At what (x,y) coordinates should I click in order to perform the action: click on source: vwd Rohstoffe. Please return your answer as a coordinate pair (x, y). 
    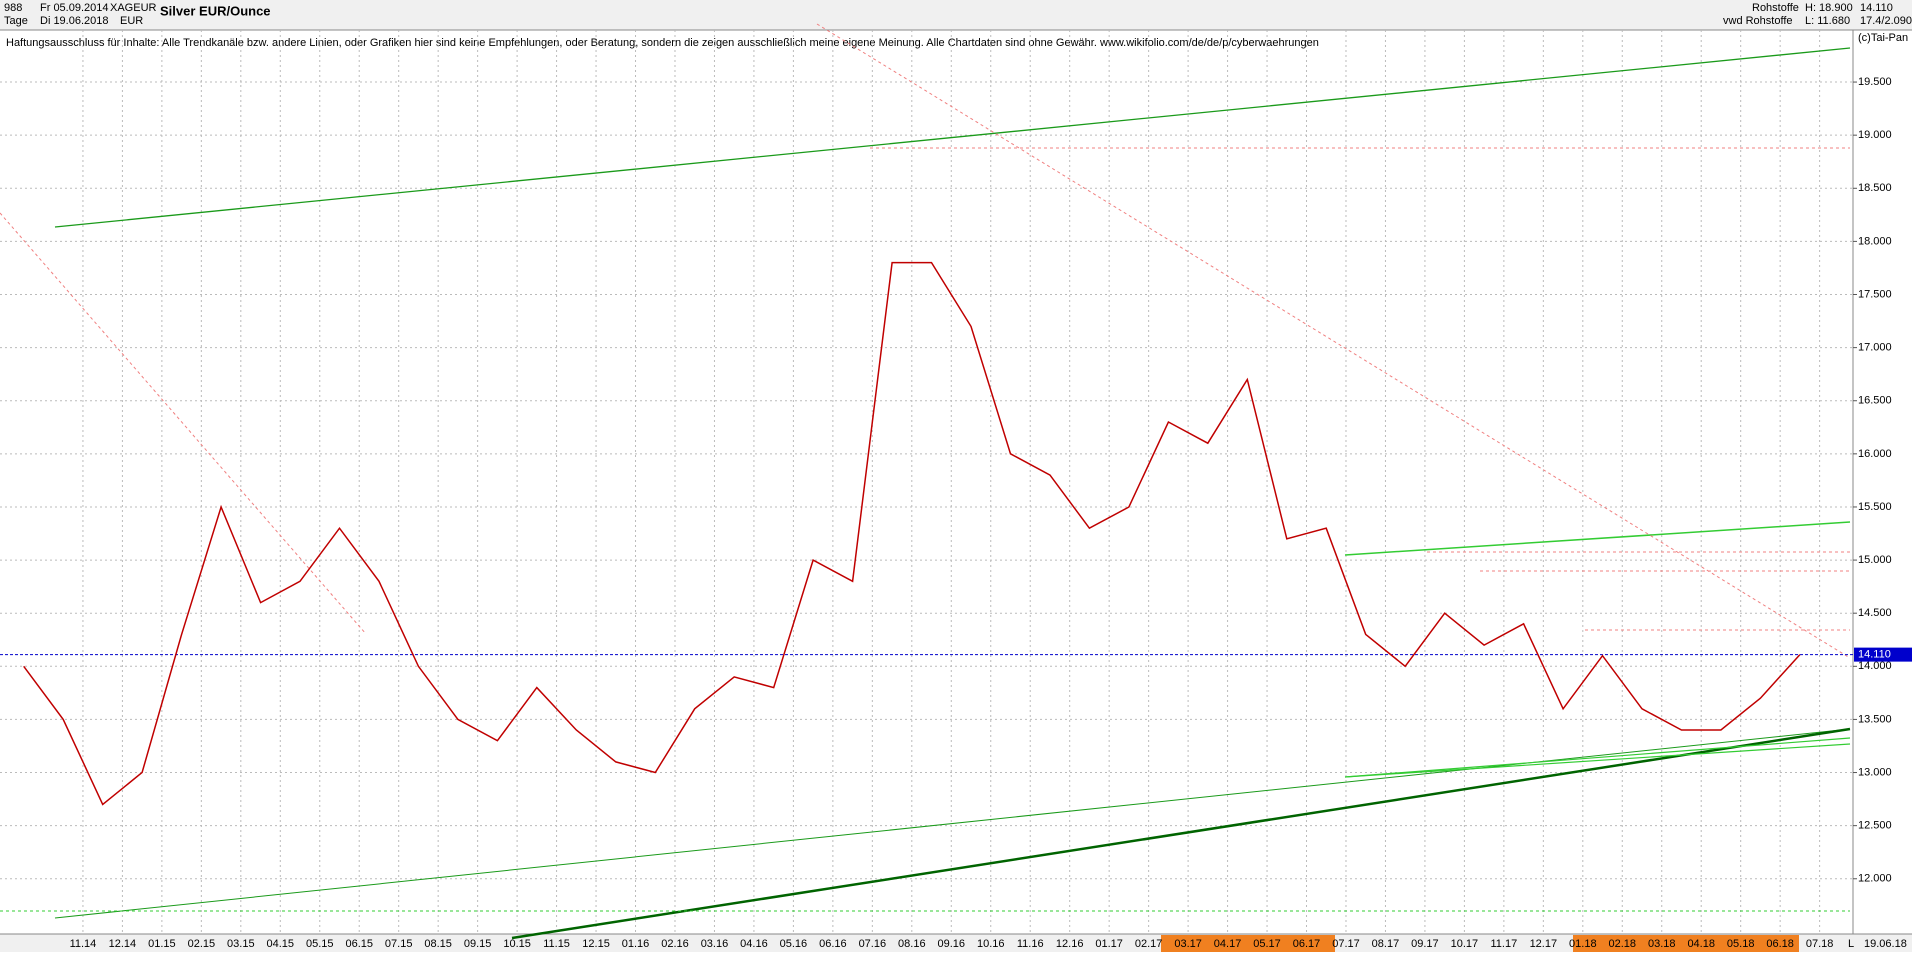
    Looking at the image, I should click on (1758, 21).